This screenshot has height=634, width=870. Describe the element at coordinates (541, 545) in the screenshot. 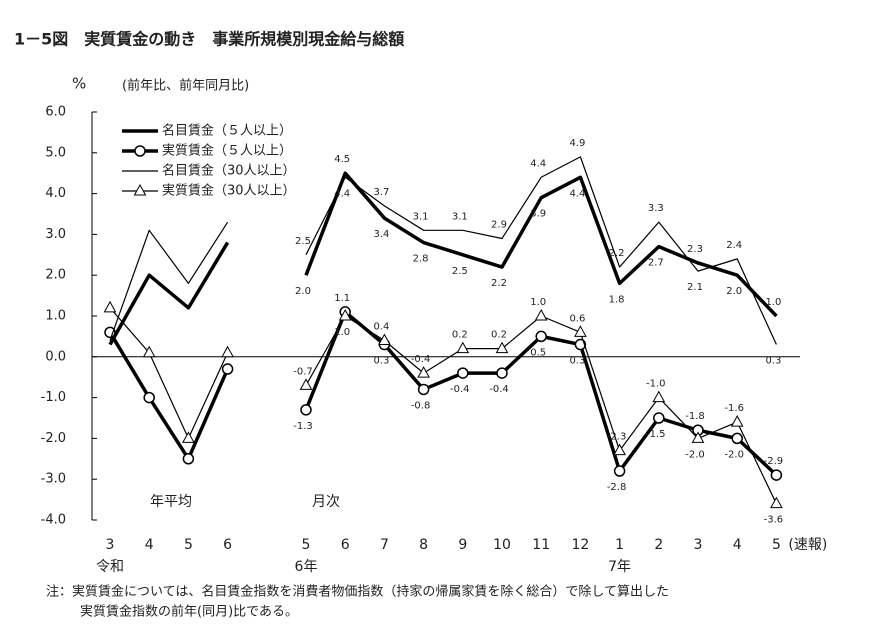

I see `x-tick-label: 11` at that location.